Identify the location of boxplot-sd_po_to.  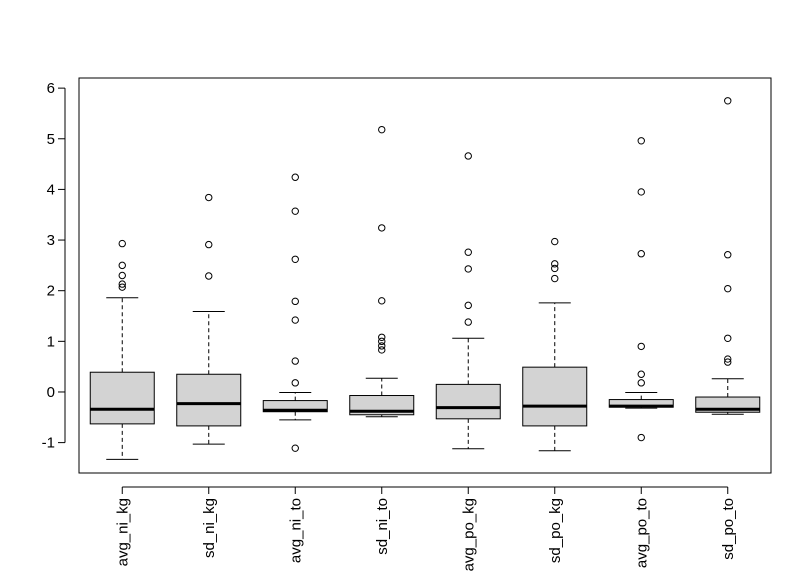
(728, 256).